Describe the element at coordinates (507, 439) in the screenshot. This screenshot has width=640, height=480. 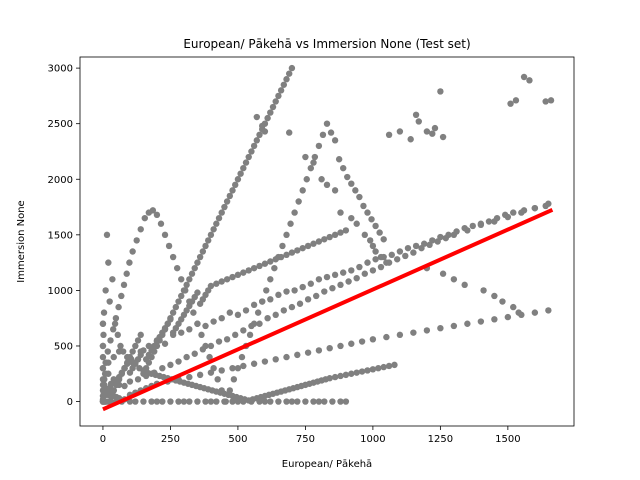
I see `x-tick-label: 1500` at that location.